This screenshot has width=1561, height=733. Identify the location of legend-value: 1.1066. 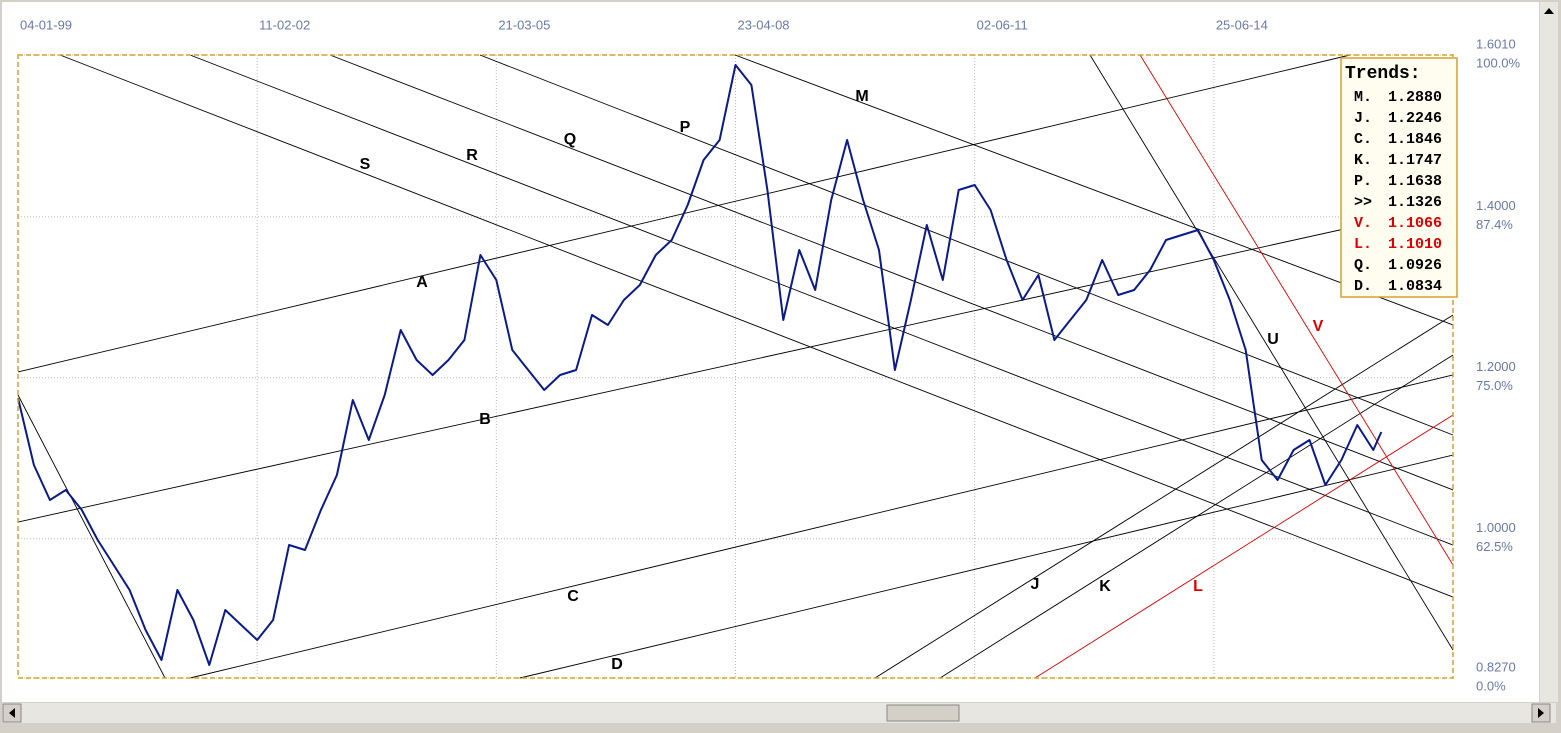
(1415, 223).